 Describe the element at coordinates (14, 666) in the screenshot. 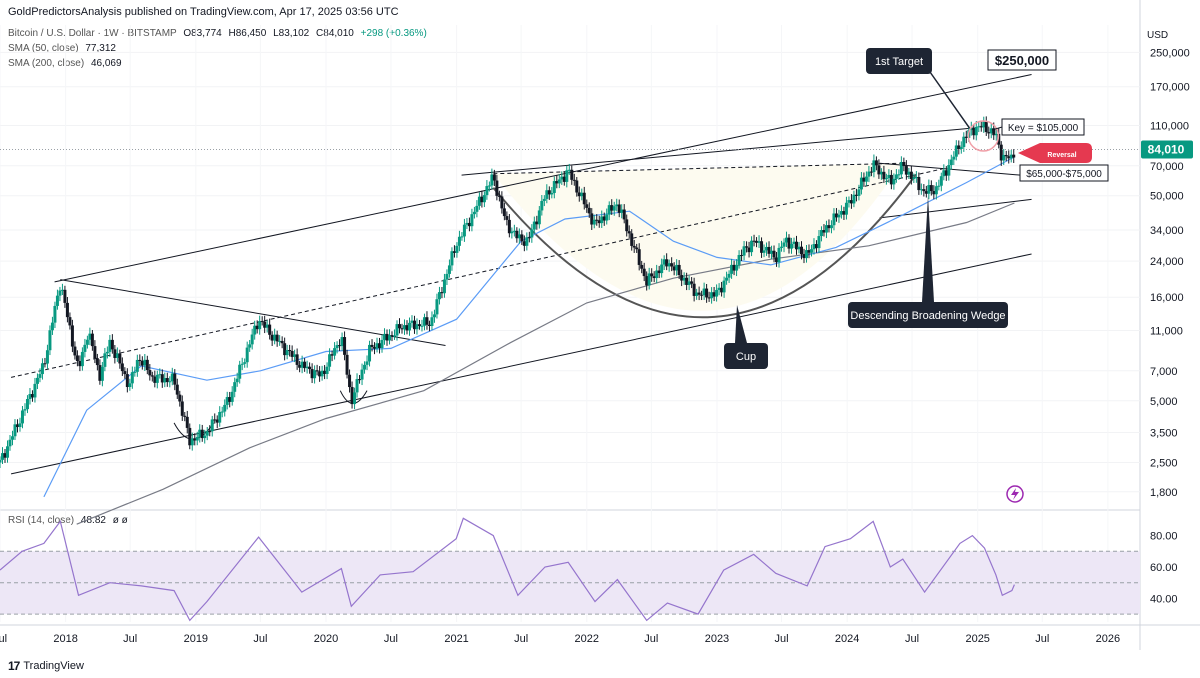

I see `tradingview-logo-icon: 17` at that location.